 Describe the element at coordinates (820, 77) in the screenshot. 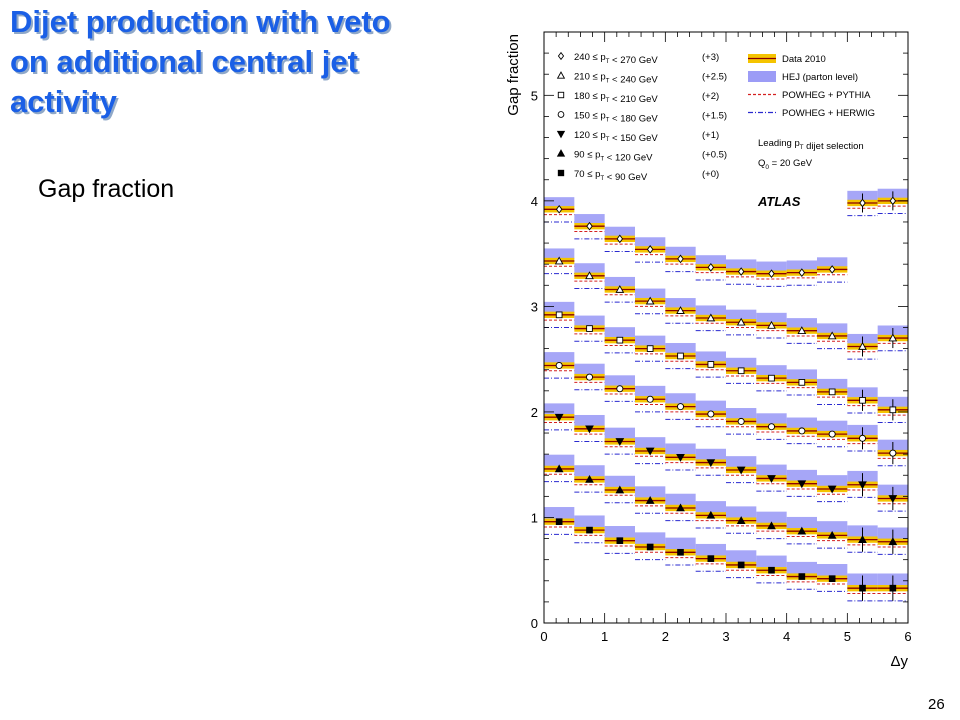

I see `legend-model-label: HEJ (parton level)` at that location.